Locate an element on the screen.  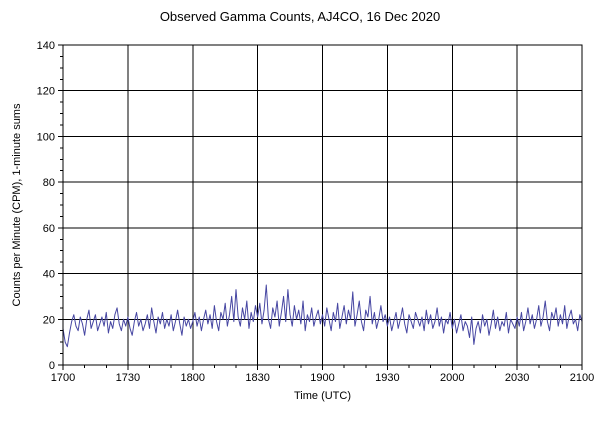
y-tick-label: 120 is located at coordinates (46, 92).